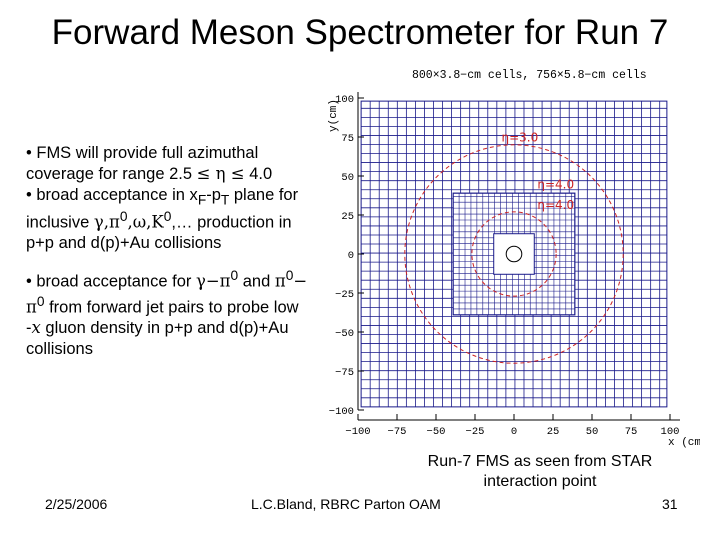 The width and height of the screenshot is (720, 540). What do you see at coordinates (344, 334) in the screenshot?
I see `y-tick-label: −50` at bounding box center [344, 334].